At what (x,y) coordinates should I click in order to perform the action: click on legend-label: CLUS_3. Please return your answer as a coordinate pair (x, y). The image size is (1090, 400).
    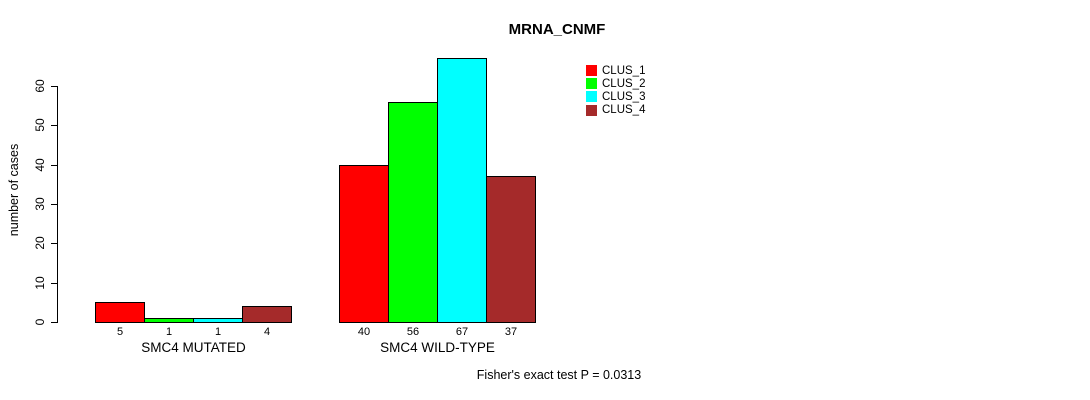
    Looking at the image, I should click on (624, 96).